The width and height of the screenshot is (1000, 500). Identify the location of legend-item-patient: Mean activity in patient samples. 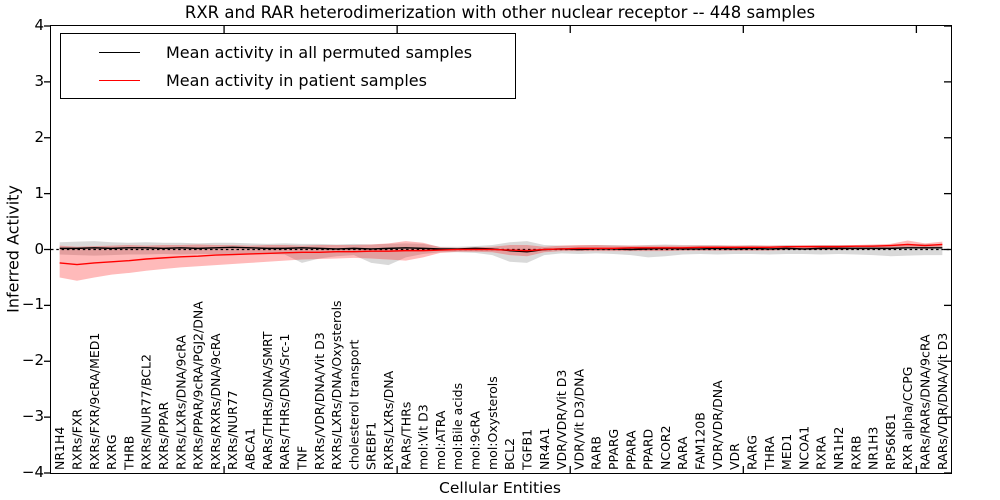
(288, 80).